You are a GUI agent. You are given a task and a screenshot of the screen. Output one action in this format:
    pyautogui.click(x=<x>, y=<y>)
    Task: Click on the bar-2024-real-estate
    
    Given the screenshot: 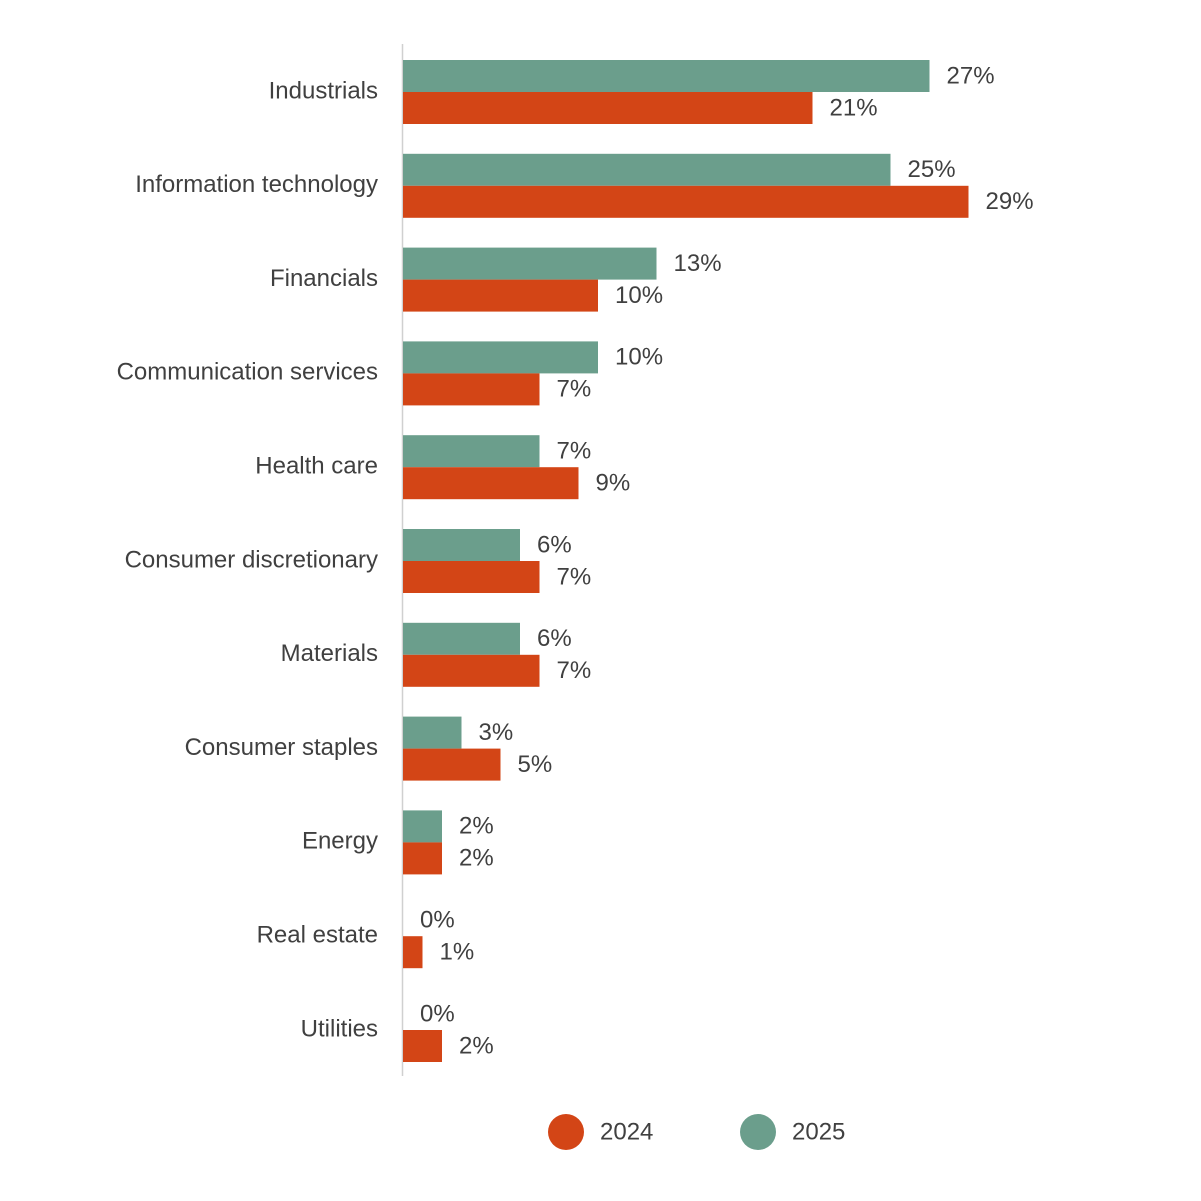 What is the action you would take?
    pyautogui.click(x=413, y=952)
    